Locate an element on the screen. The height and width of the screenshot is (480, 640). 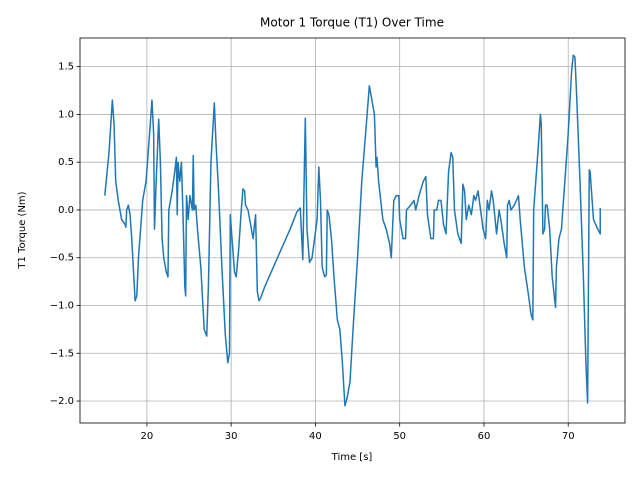
y-tick-label: −0.5 is located at coordinates (62, 258).